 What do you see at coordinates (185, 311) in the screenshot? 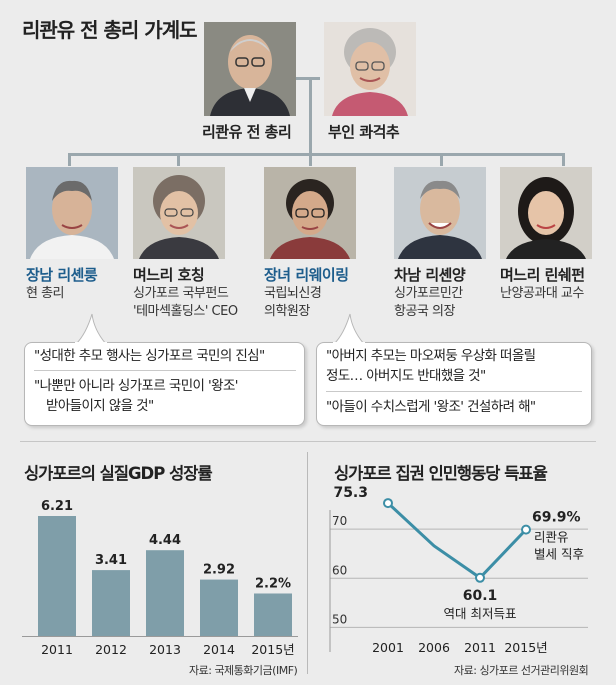
I see `child-role-2-line-2: '테마섹홀딩스' CEO` at bounding box center [185, 311].